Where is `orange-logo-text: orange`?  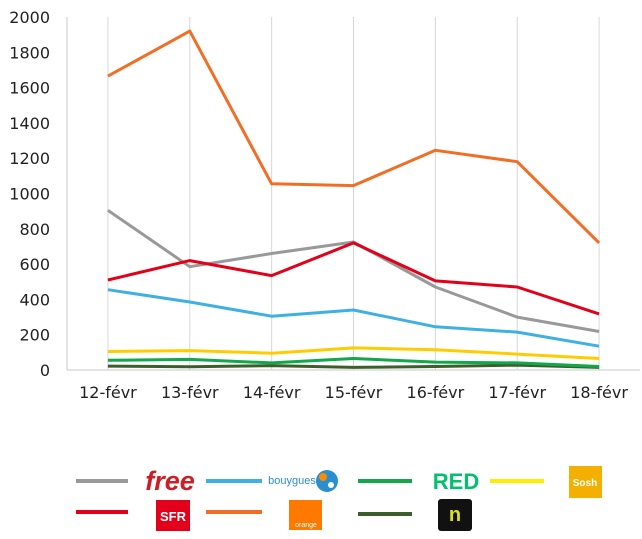
orange-logo-text: orange is located at coordinates (306, 525).